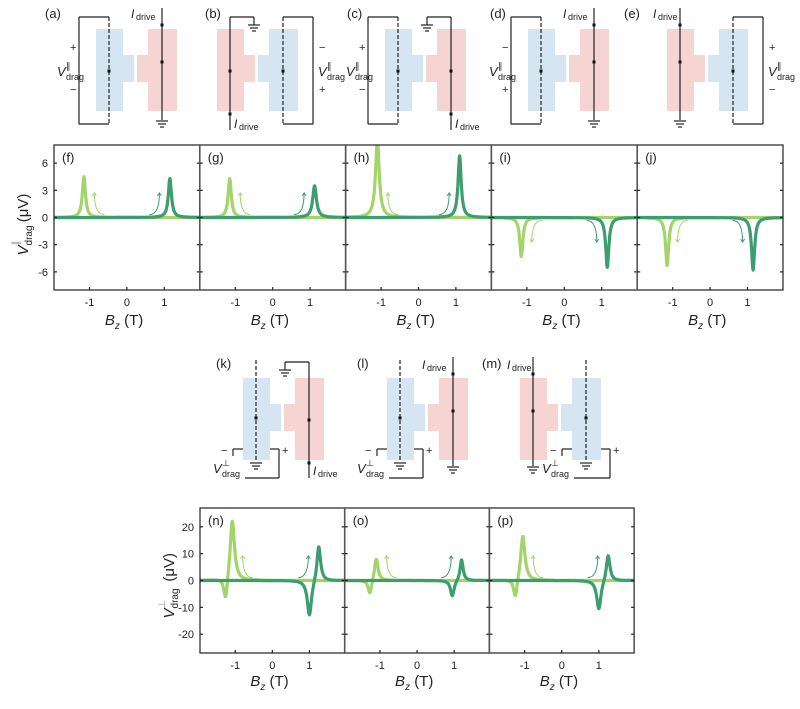 The image size is (800, 709). I want to click on y-tick-label: 3, so click(45, 191).